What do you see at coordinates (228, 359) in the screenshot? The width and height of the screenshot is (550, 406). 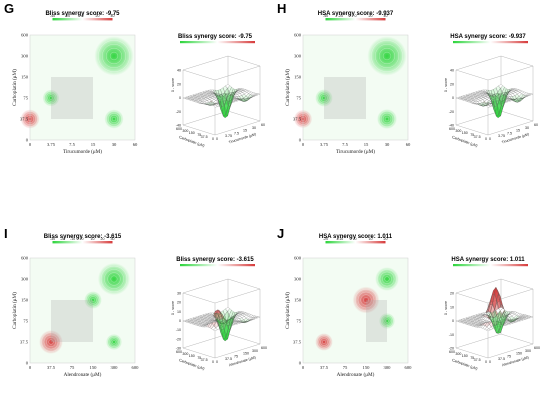 I see `surface-x-tick: 37.5` at bounding box center [228, 359].